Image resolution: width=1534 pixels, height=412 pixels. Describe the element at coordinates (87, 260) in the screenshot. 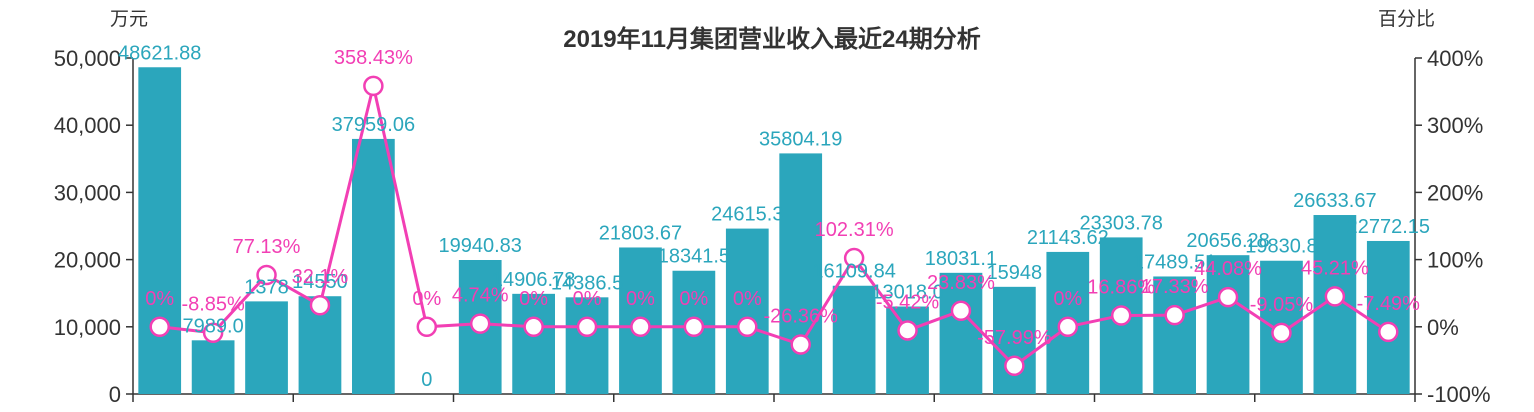

I see `left-tick-label: 20,000` at that location.